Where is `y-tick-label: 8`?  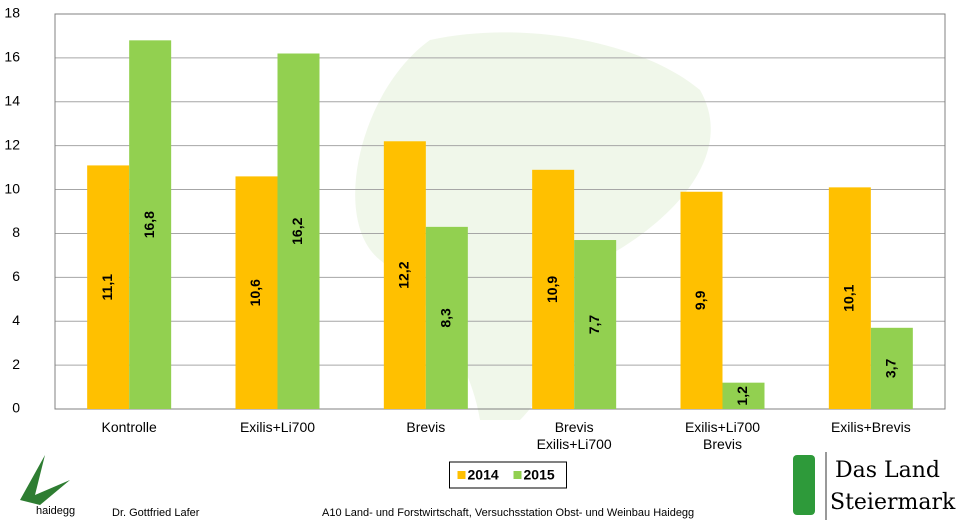 y-tick-label: 8 is located at coordinates (16, 232).